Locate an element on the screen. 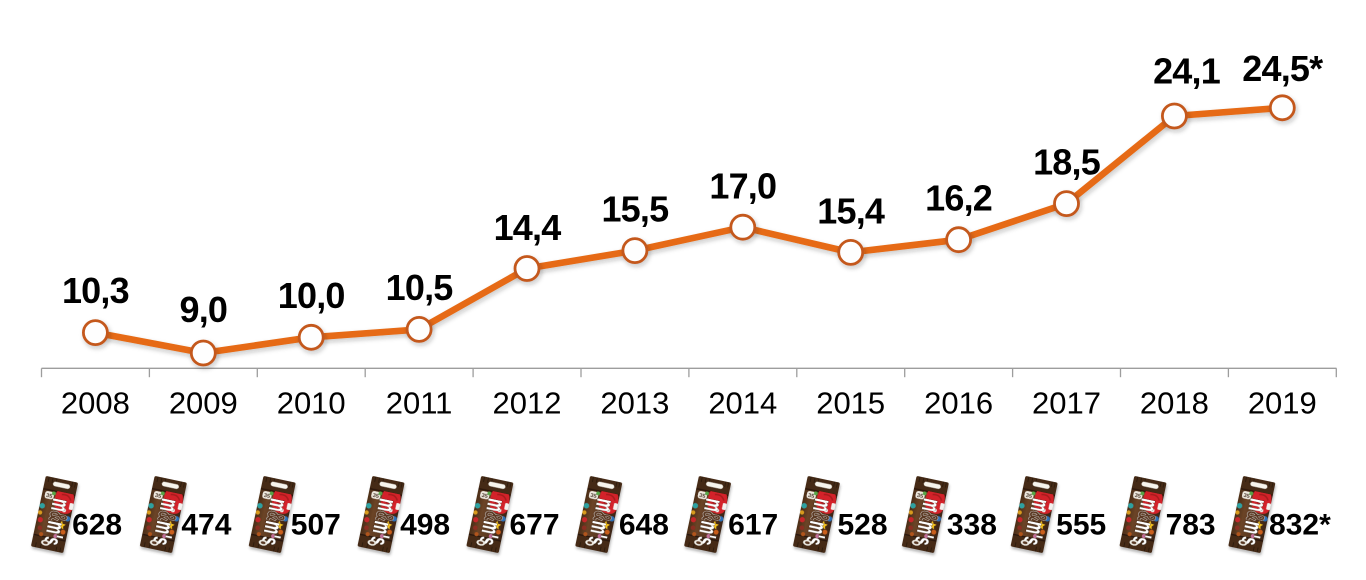 This screenshot has height=580, width=1366. svg-text: 555 is located at coordinates (1081, 525).